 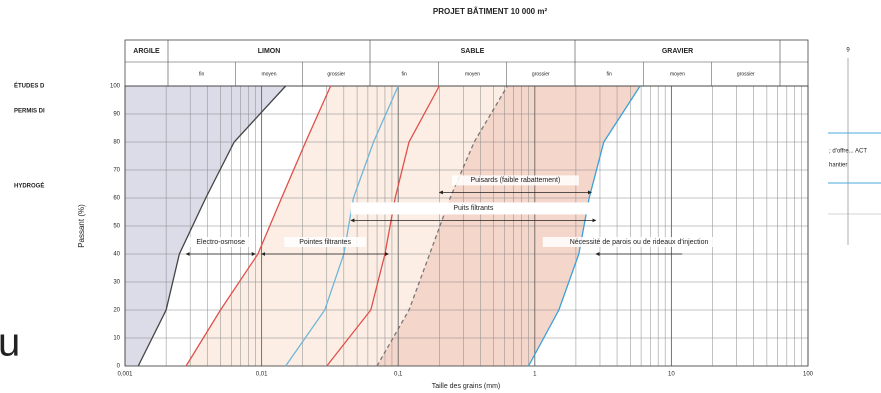 I want to click on panel-text: ; d'offre... ACT, so click(x=848, y=152).